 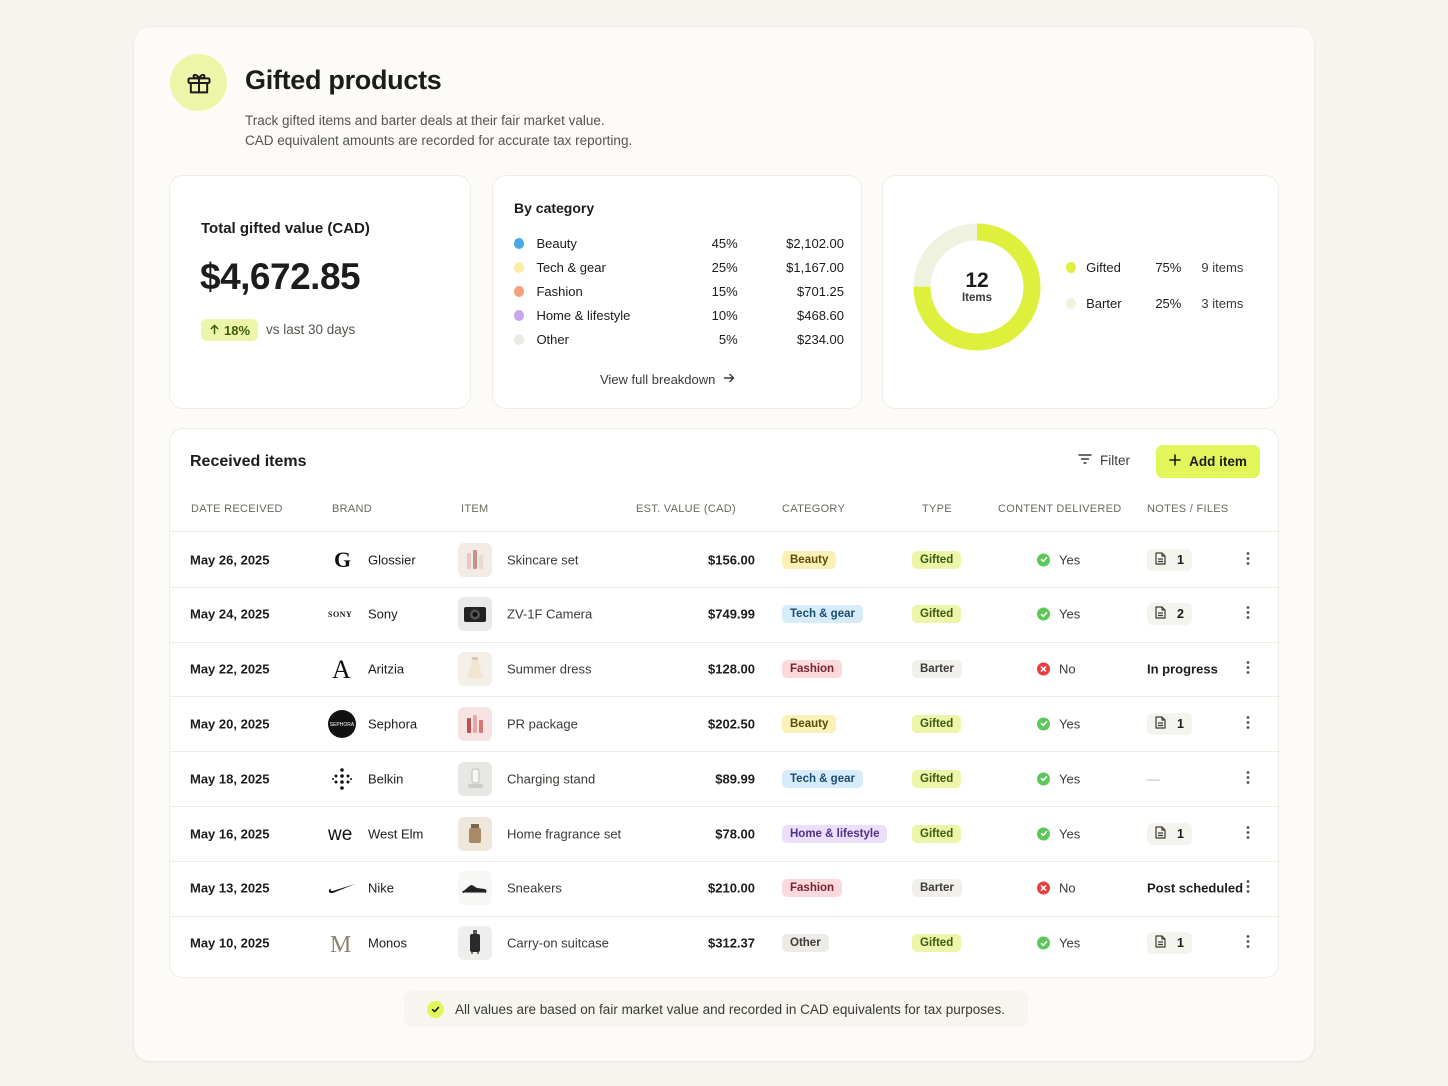 I want to click on legend-count: 3 items, so click(x=1222, y=303).